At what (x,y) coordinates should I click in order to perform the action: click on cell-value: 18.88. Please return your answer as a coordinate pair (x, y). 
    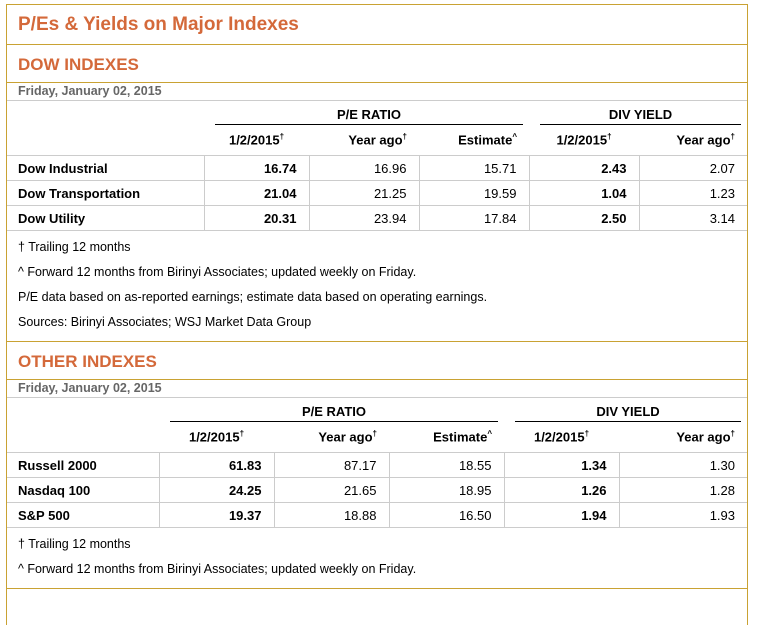
    Looking at the image, I should click on (331, 515).